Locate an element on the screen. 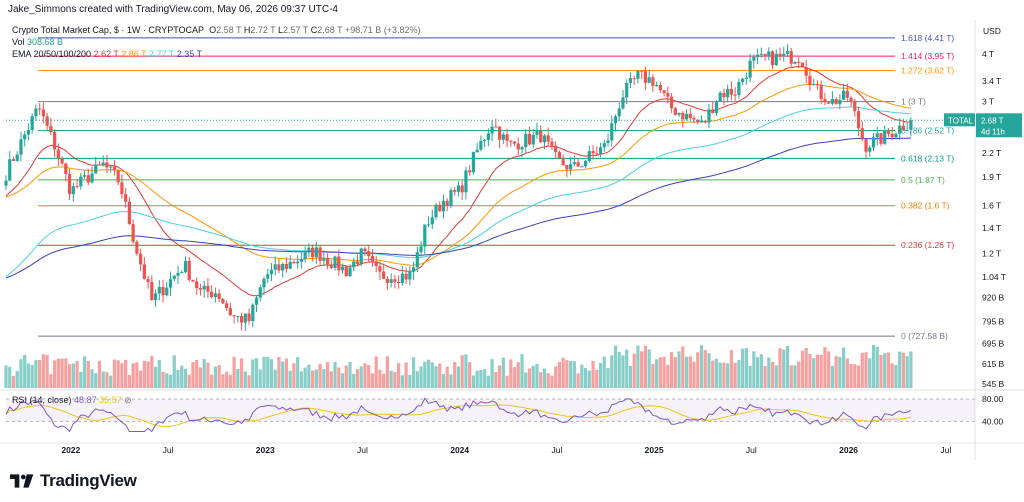 The height and width of the screenshot is (502, 1024). price-axis-tick: 1.04 T is located at coordinates (994, 277).